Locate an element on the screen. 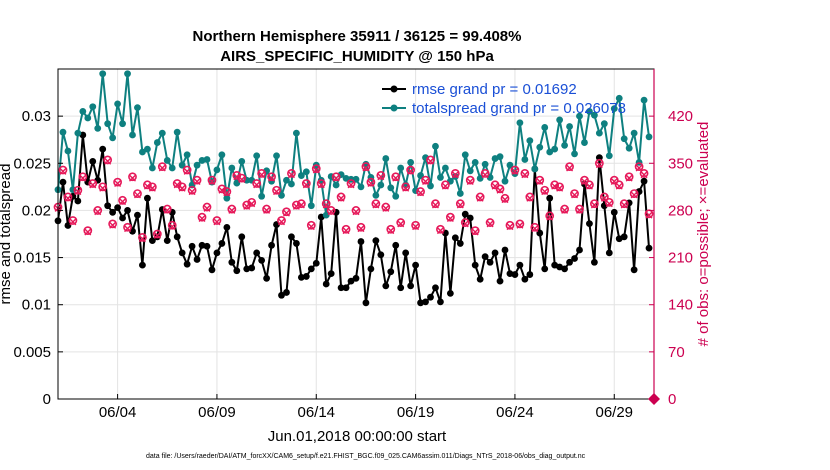 The height and width of the screenshot is (470, 830). x-tick-label: 06/09 is located at coordinates (217, 412).